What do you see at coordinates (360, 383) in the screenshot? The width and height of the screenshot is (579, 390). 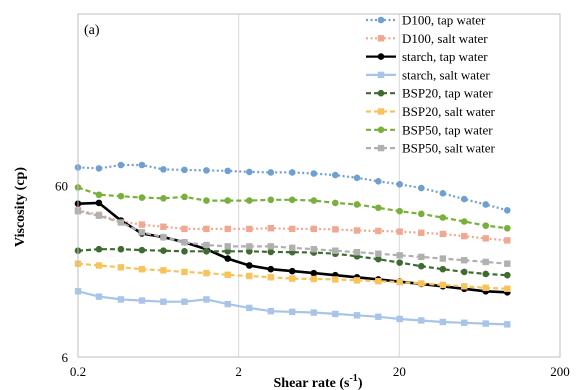 I see `x-axis-label-close: )` at bounding box center [360, 383].